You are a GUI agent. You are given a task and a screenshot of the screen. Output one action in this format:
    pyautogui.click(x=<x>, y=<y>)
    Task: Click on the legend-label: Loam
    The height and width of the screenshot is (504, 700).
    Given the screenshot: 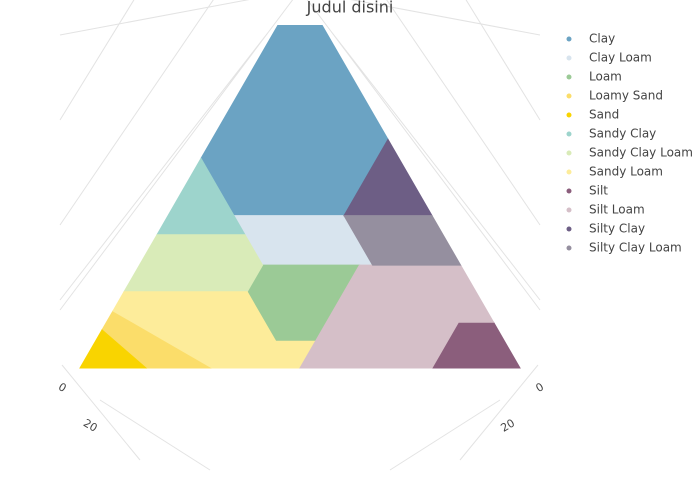 What is the action you would take?
    pyautogui.click(x=605, y=77)
    